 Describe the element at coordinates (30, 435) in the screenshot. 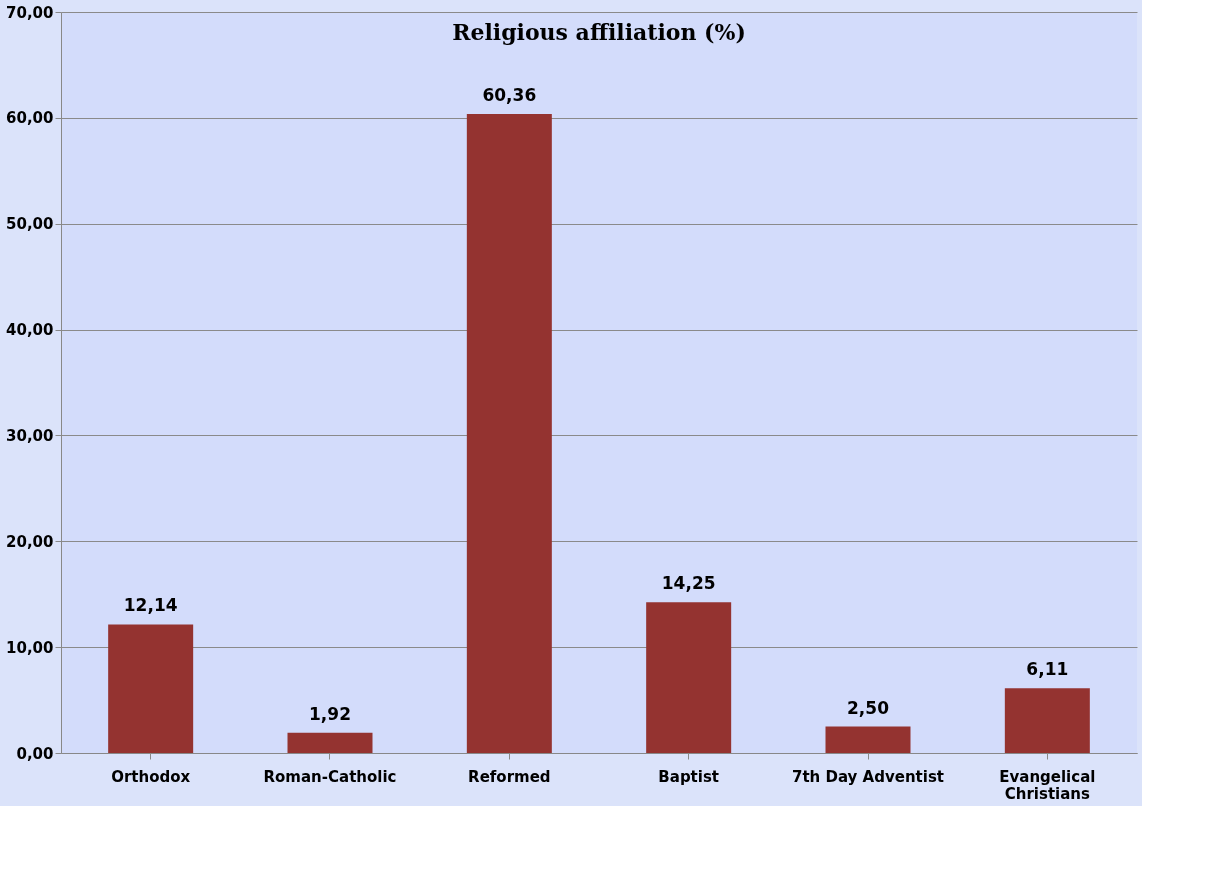

I see `y-tick-label: 30,00` at that location.